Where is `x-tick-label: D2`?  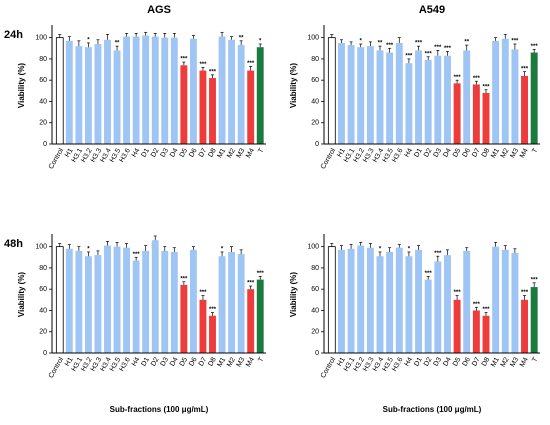
x-tick-label: D2 is located at coordinates (428, 361).